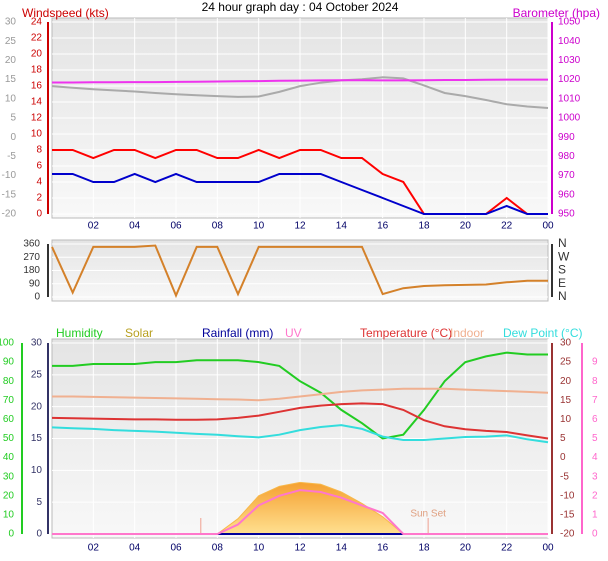 The height and width of the screenshot is (561, 608). Describe the element at coordinates (139, 333) in the screenshot. I see `legend-label: Solar` at that location.